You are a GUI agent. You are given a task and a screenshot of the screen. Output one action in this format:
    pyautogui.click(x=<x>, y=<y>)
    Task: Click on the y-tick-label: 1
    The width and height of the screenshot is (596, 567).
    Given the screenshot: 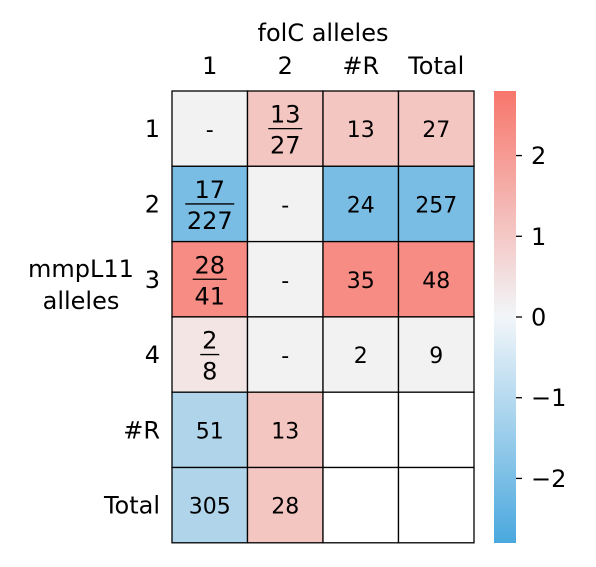 What is the action you would take?
    pyautogui.click(x=152, y=129)
    